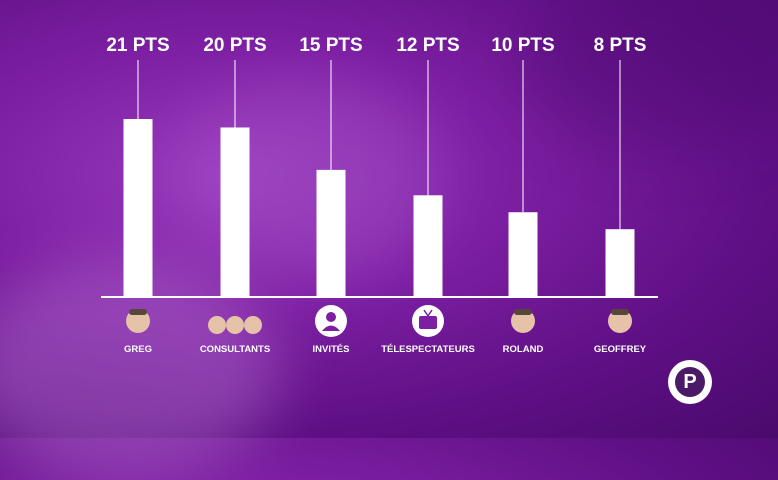 Image resolution: width=778 pixels, height=480 pixels. I want to click on value-label: 20 PTS, so click(234, 45).